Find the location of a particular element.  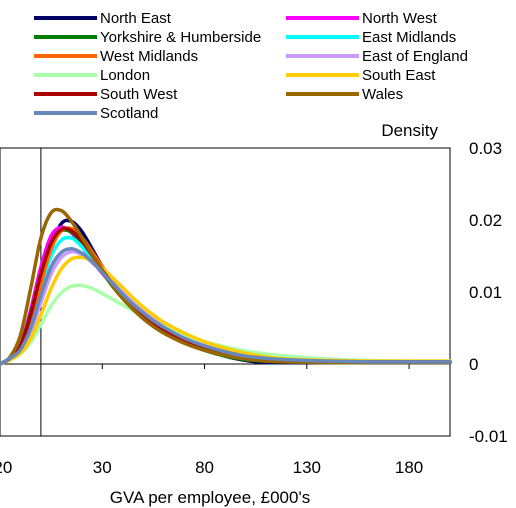

legend-label: East Midlands is located at coordinates (409, 37).